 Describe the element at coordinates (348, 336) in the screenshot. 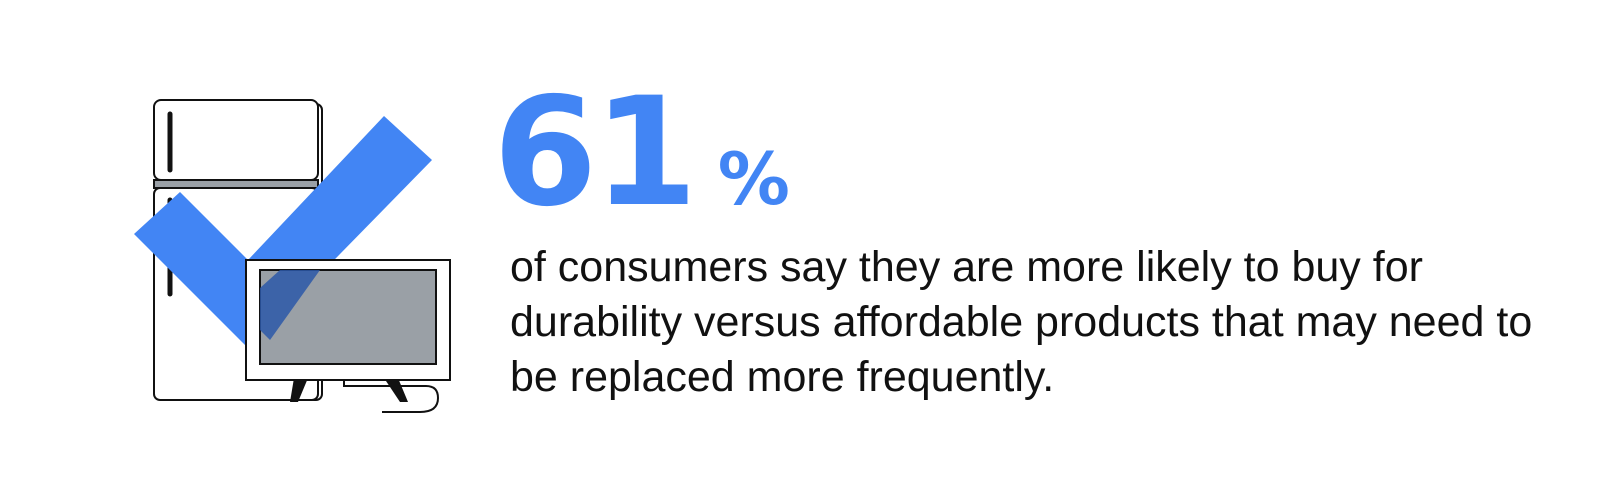

I see `monitor-icon` at that location.